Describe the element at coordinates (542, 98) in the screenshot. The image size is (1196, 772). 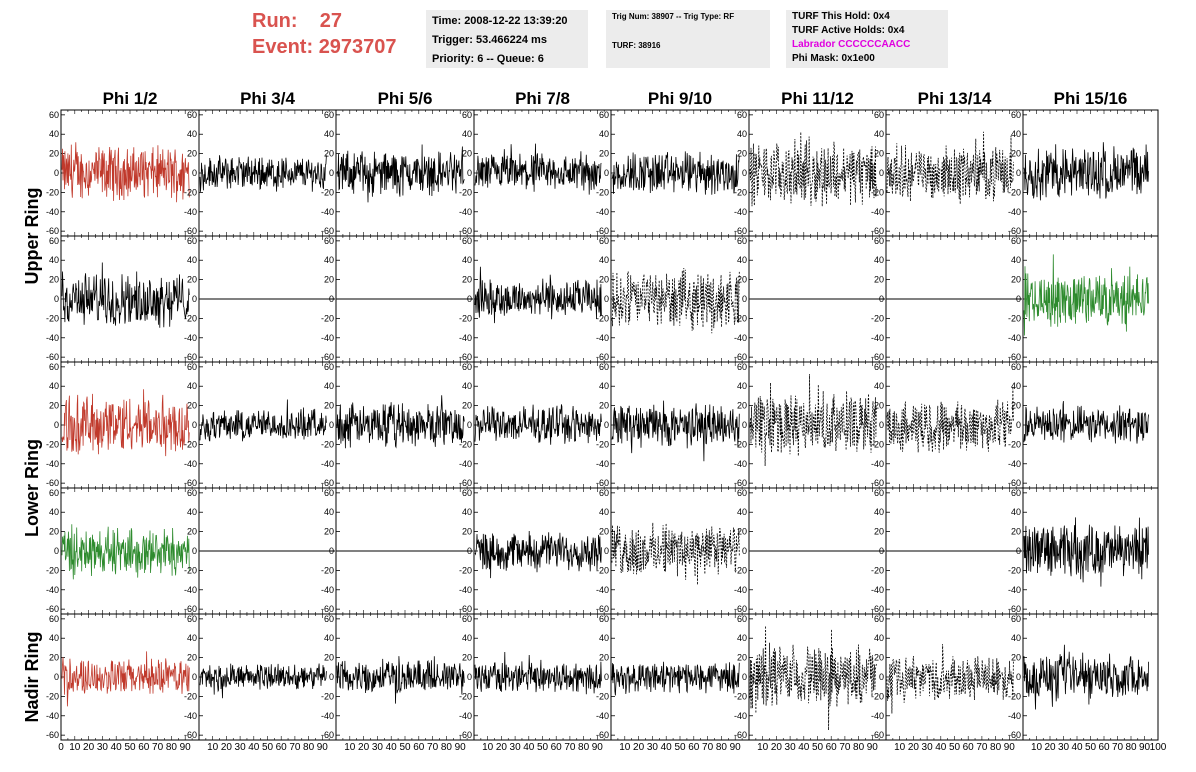
I see `column-header: Phi 7/8` at that location.